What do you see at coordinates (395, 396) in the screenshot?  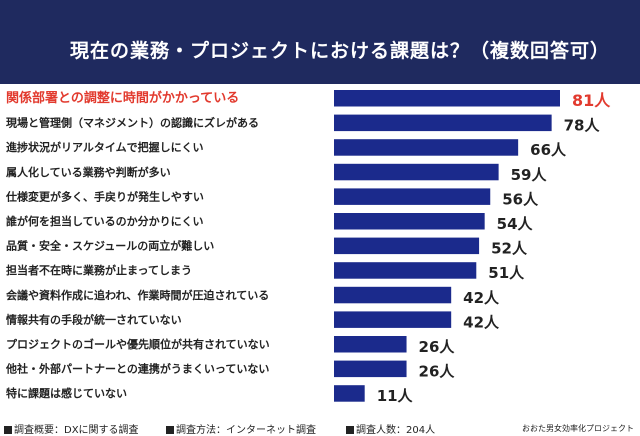 I see `value-label: 11人` at bounding box center [395, 396].